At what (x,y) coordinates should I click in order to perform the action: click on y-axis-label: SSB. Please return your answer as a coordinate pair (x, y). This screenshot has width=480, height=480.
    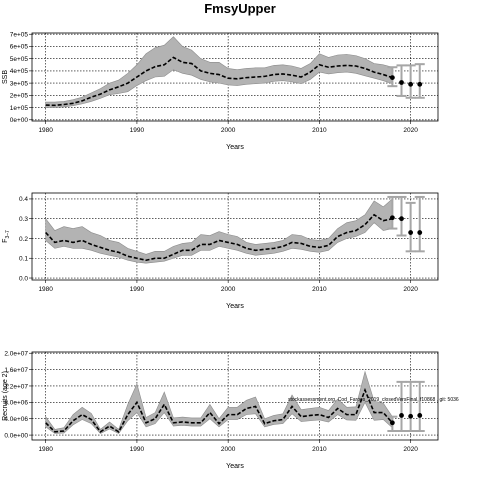
    Looking at the image, I should click on (5, 77).